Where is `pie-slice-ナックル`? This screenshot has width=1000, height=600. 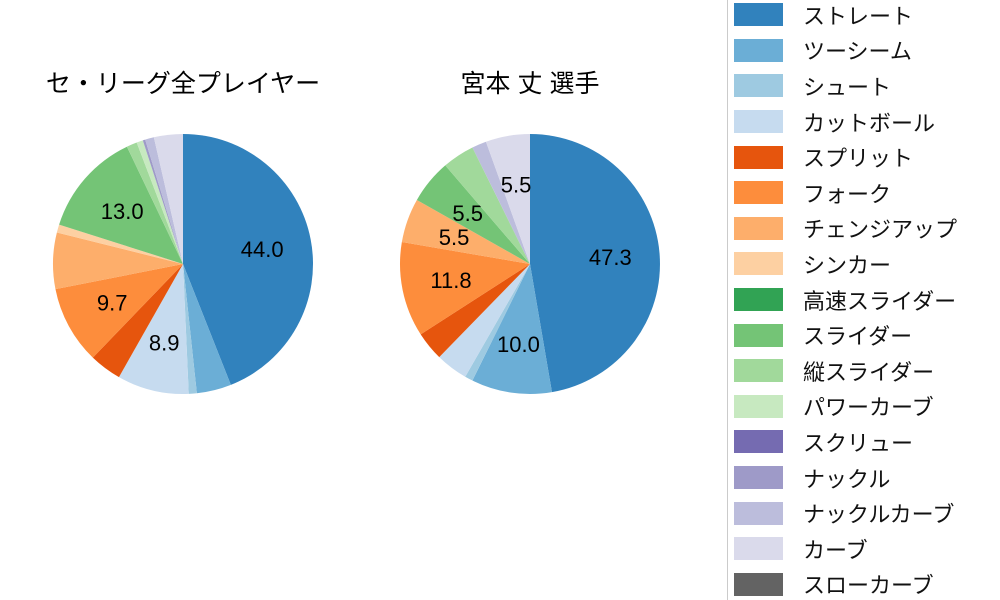 pie-slice-ナックル is located at coordinates (162, 201).